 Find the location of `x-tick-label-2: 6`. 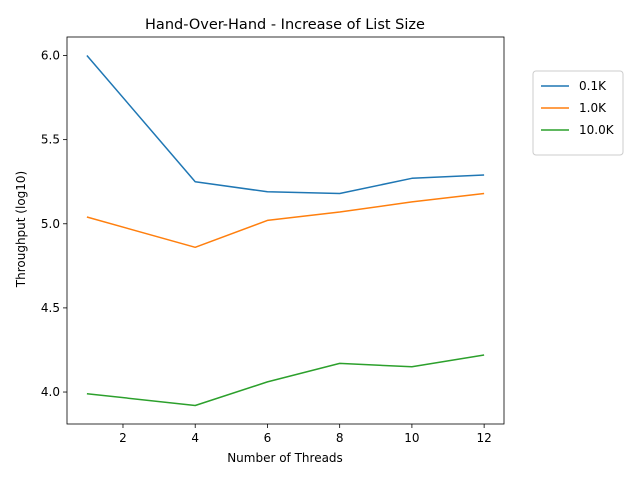

x-tick-label-2: 6 is located at coordinates (268, 438).